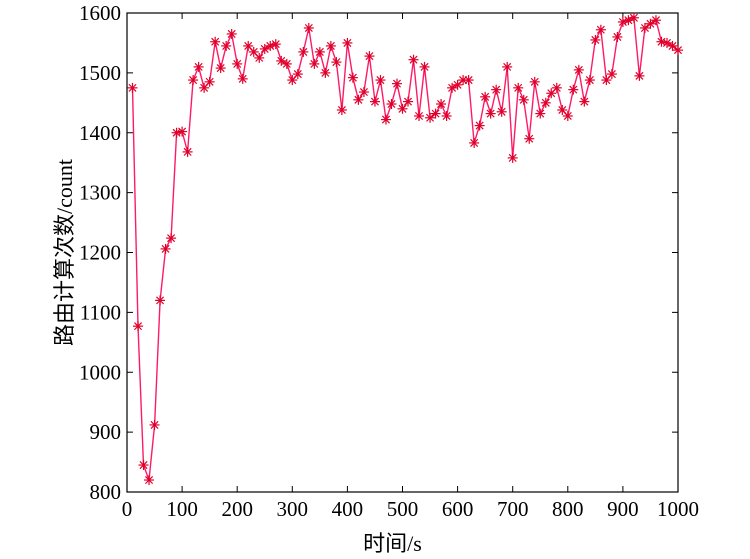 Image resolution: width=750 pixels, height=559 pixels. What do you see at coordinates (568, 509) in the screenshot?
I see `x-tick-label: 800` at bounding box center [568, 509].